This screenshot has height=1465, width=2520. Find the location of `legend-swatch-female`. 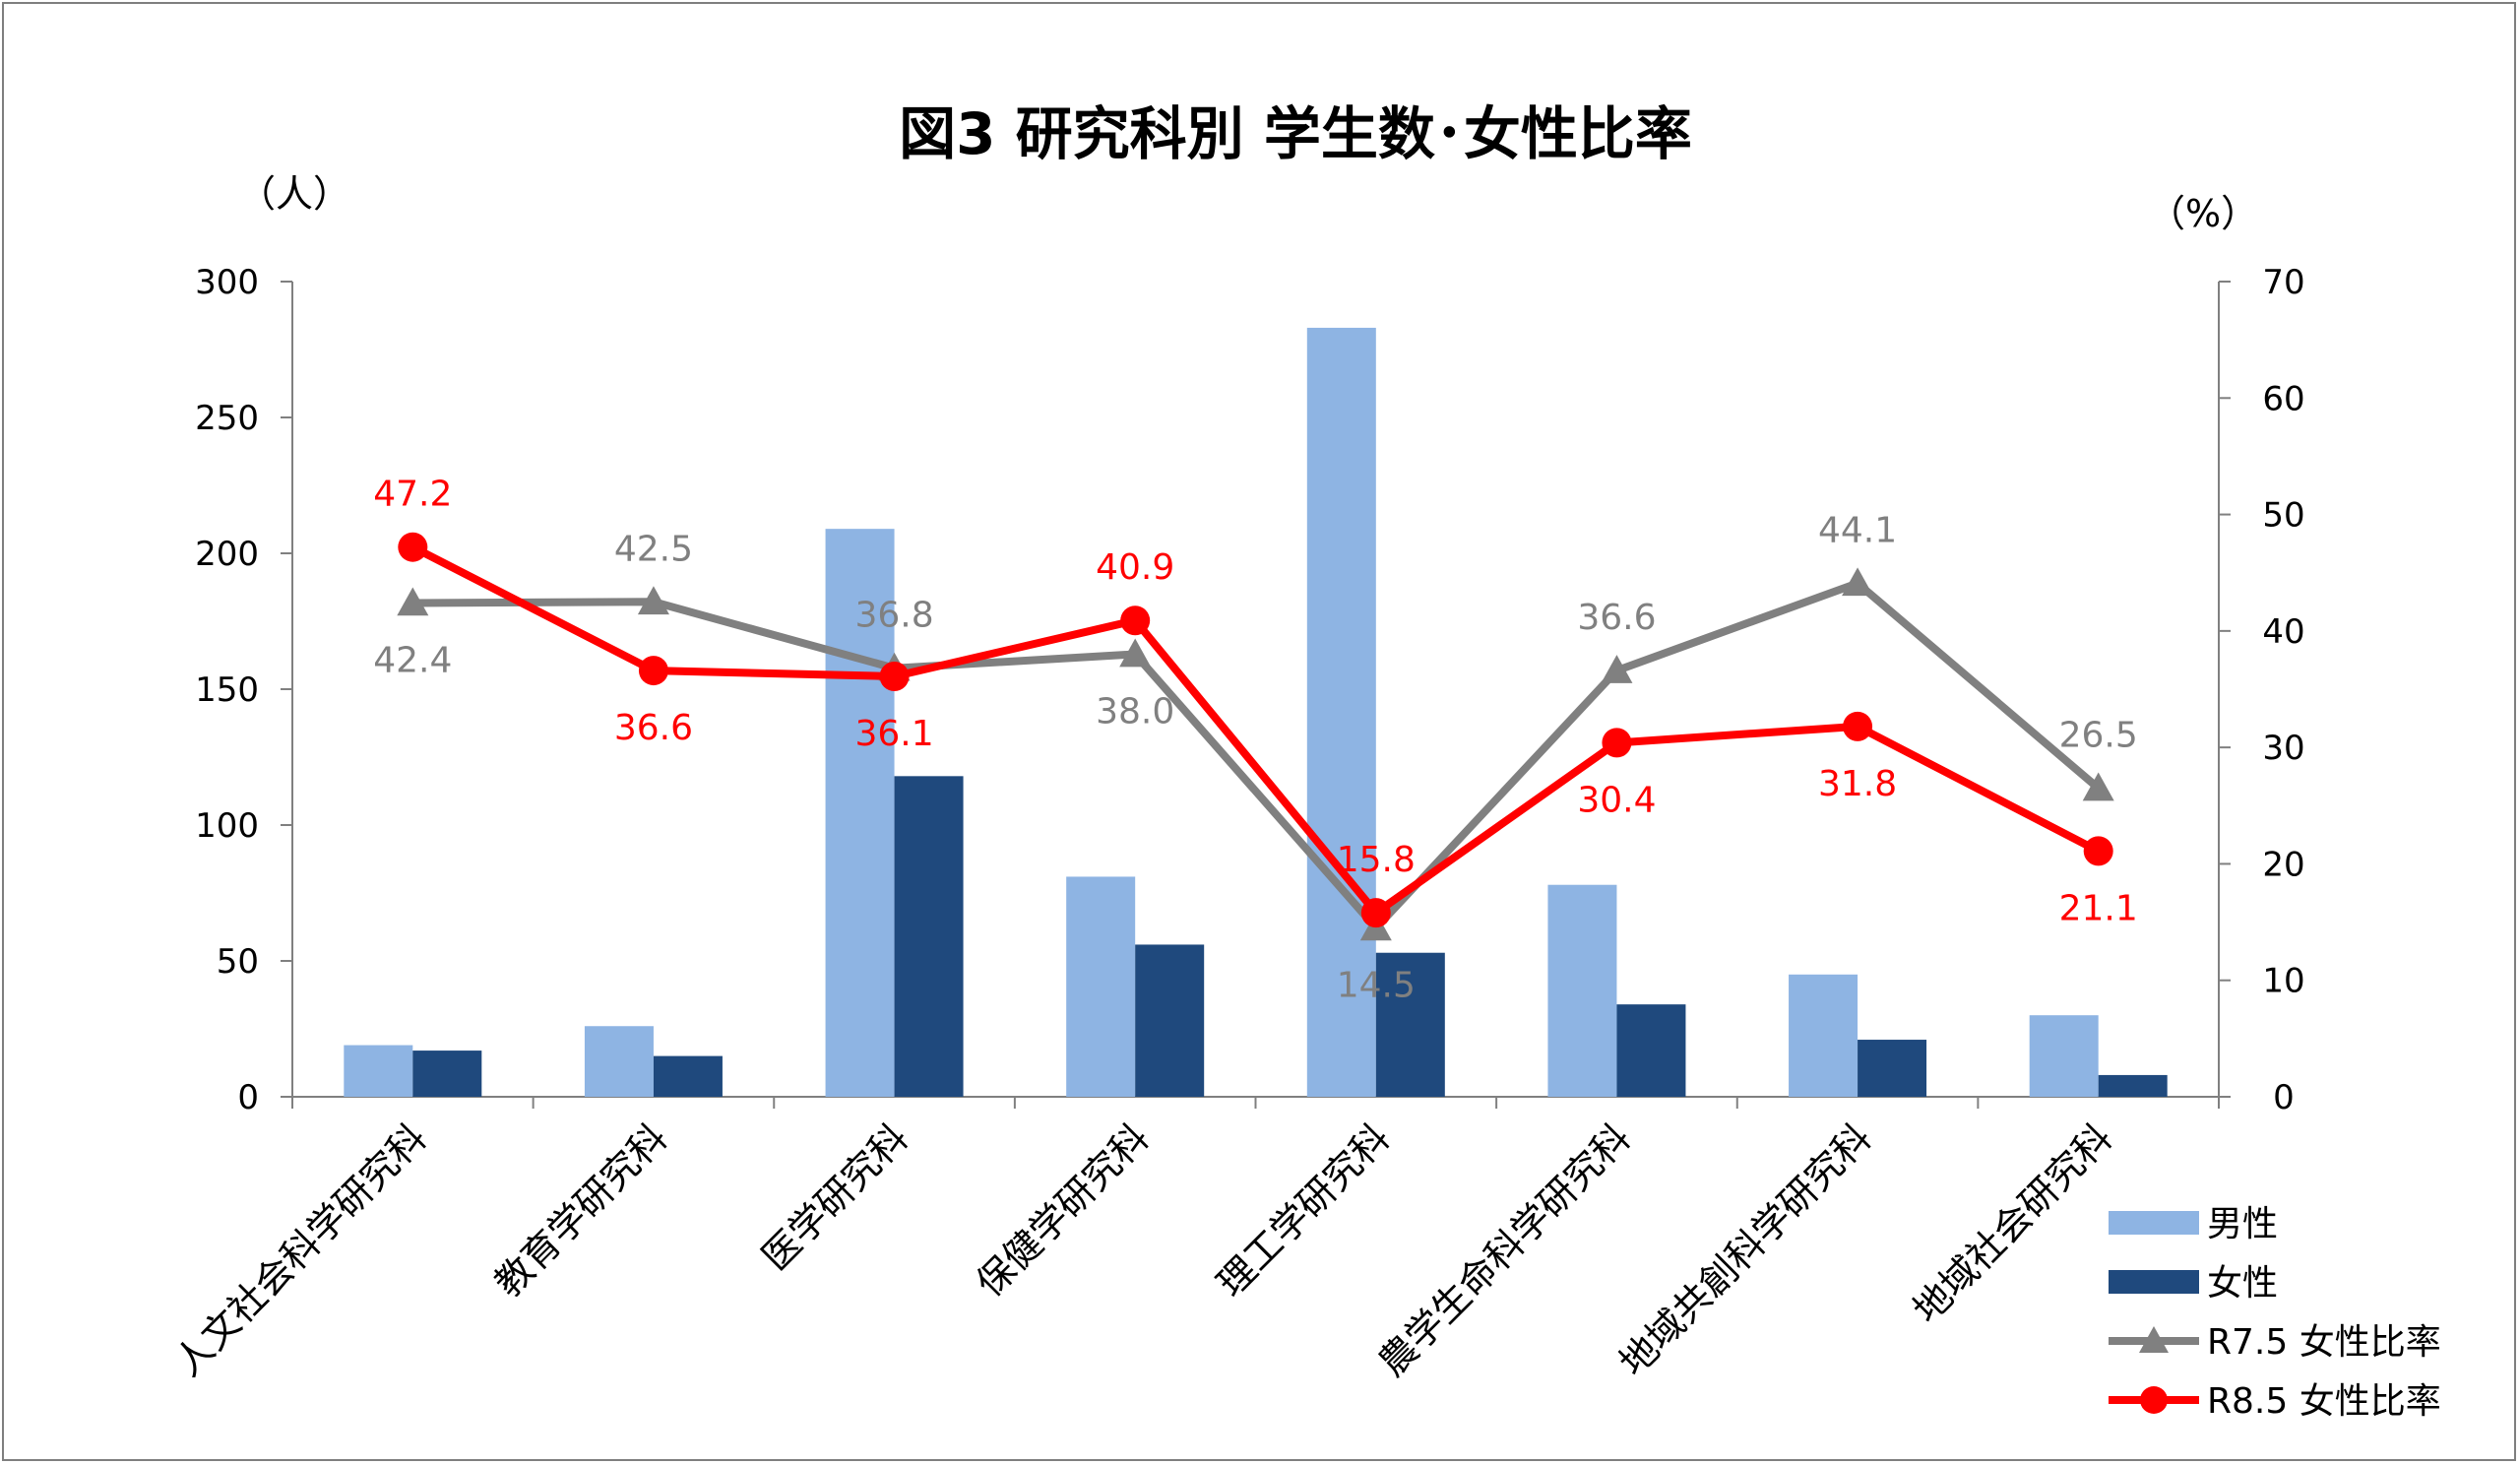

legend-swatch-female is located at coordinates (2154, 1282).